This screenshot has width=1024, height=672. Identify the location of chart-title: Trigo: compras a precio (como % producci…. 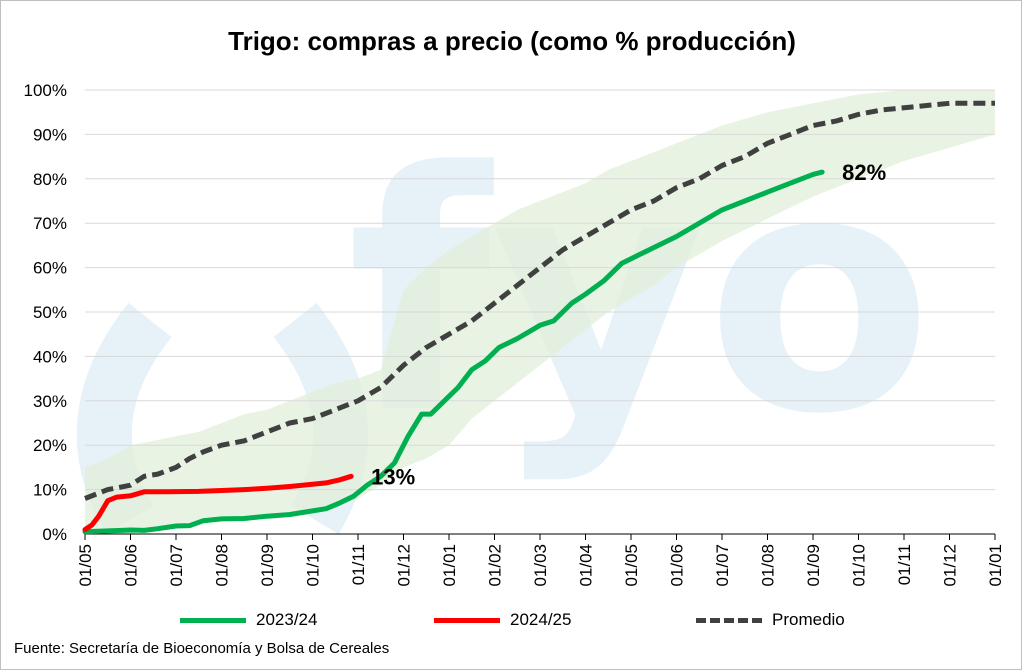
(512, 41).